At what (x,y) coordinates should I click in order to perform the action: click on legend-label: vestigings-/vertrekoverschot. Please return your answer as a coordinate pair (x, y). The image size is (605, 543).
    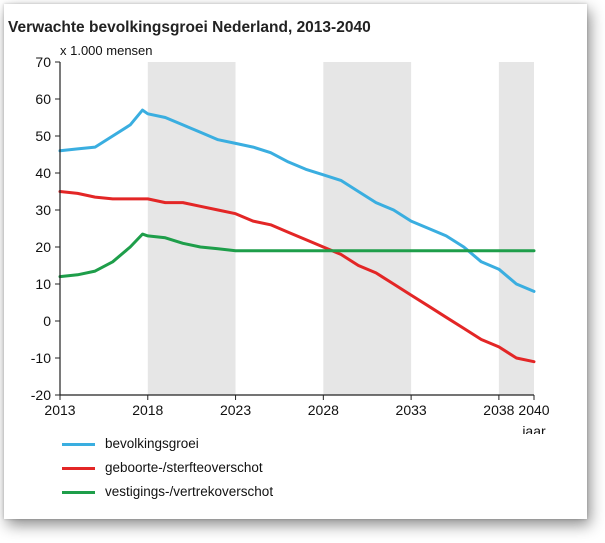
    Looking at the image, I should click on (189, 491).